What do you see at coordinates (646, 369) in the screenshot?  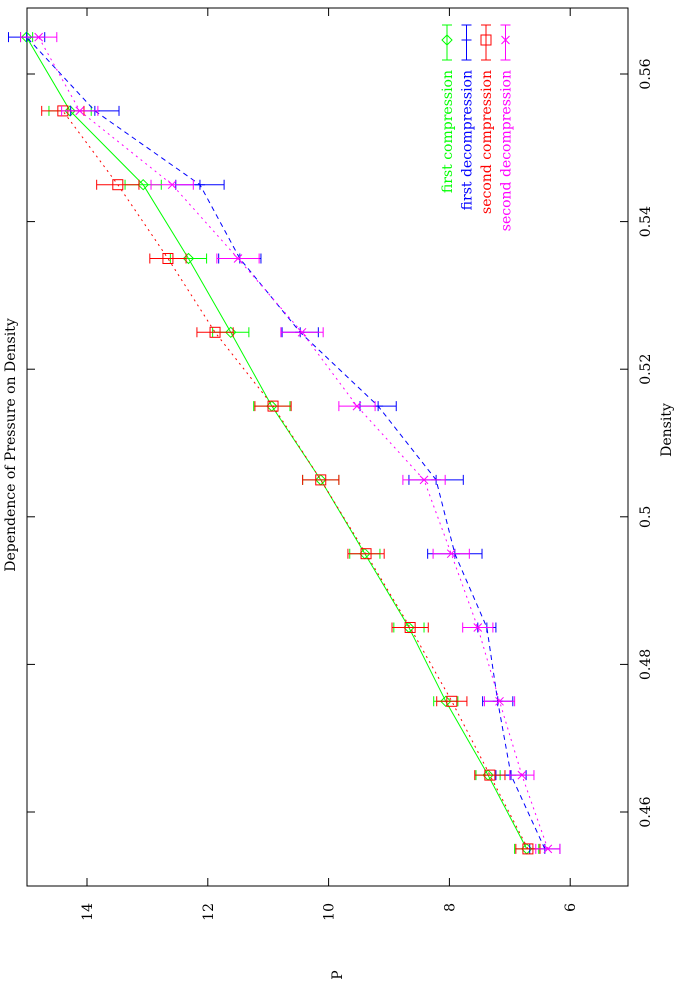 I see `x-tick-label: 0.52` at bounding box center [646, 369].